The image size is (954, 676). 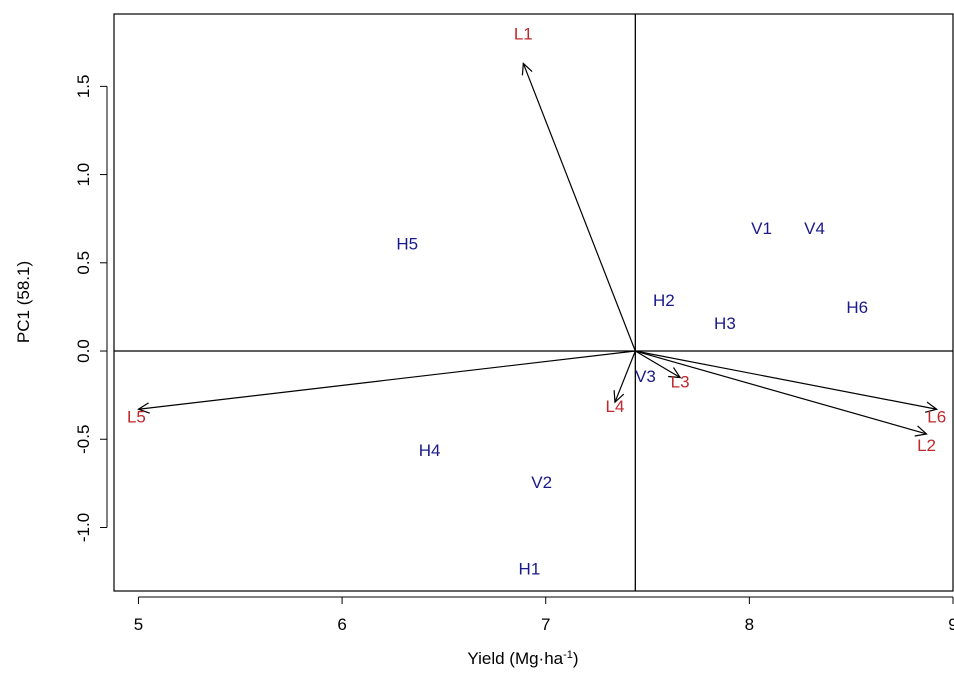 I want to click on x-axis-title: Yield (Mg·ha-1), so click(x=522, y=658).